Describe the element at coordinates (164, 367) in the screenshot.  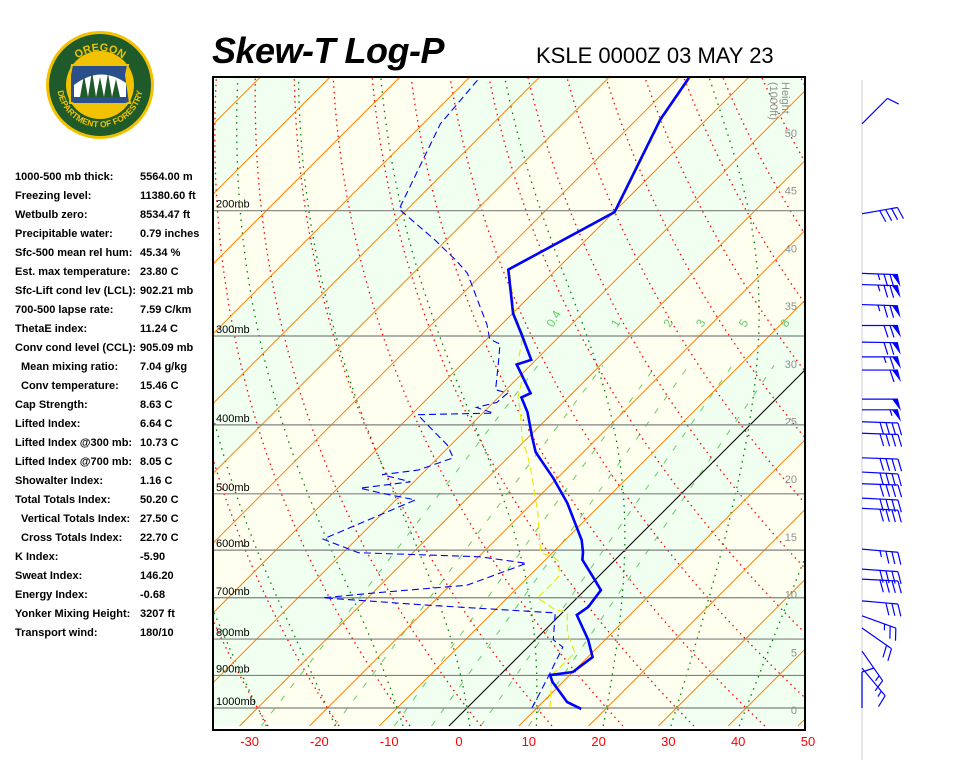
I see `stat-value: 7.04 g/kg` at that location.